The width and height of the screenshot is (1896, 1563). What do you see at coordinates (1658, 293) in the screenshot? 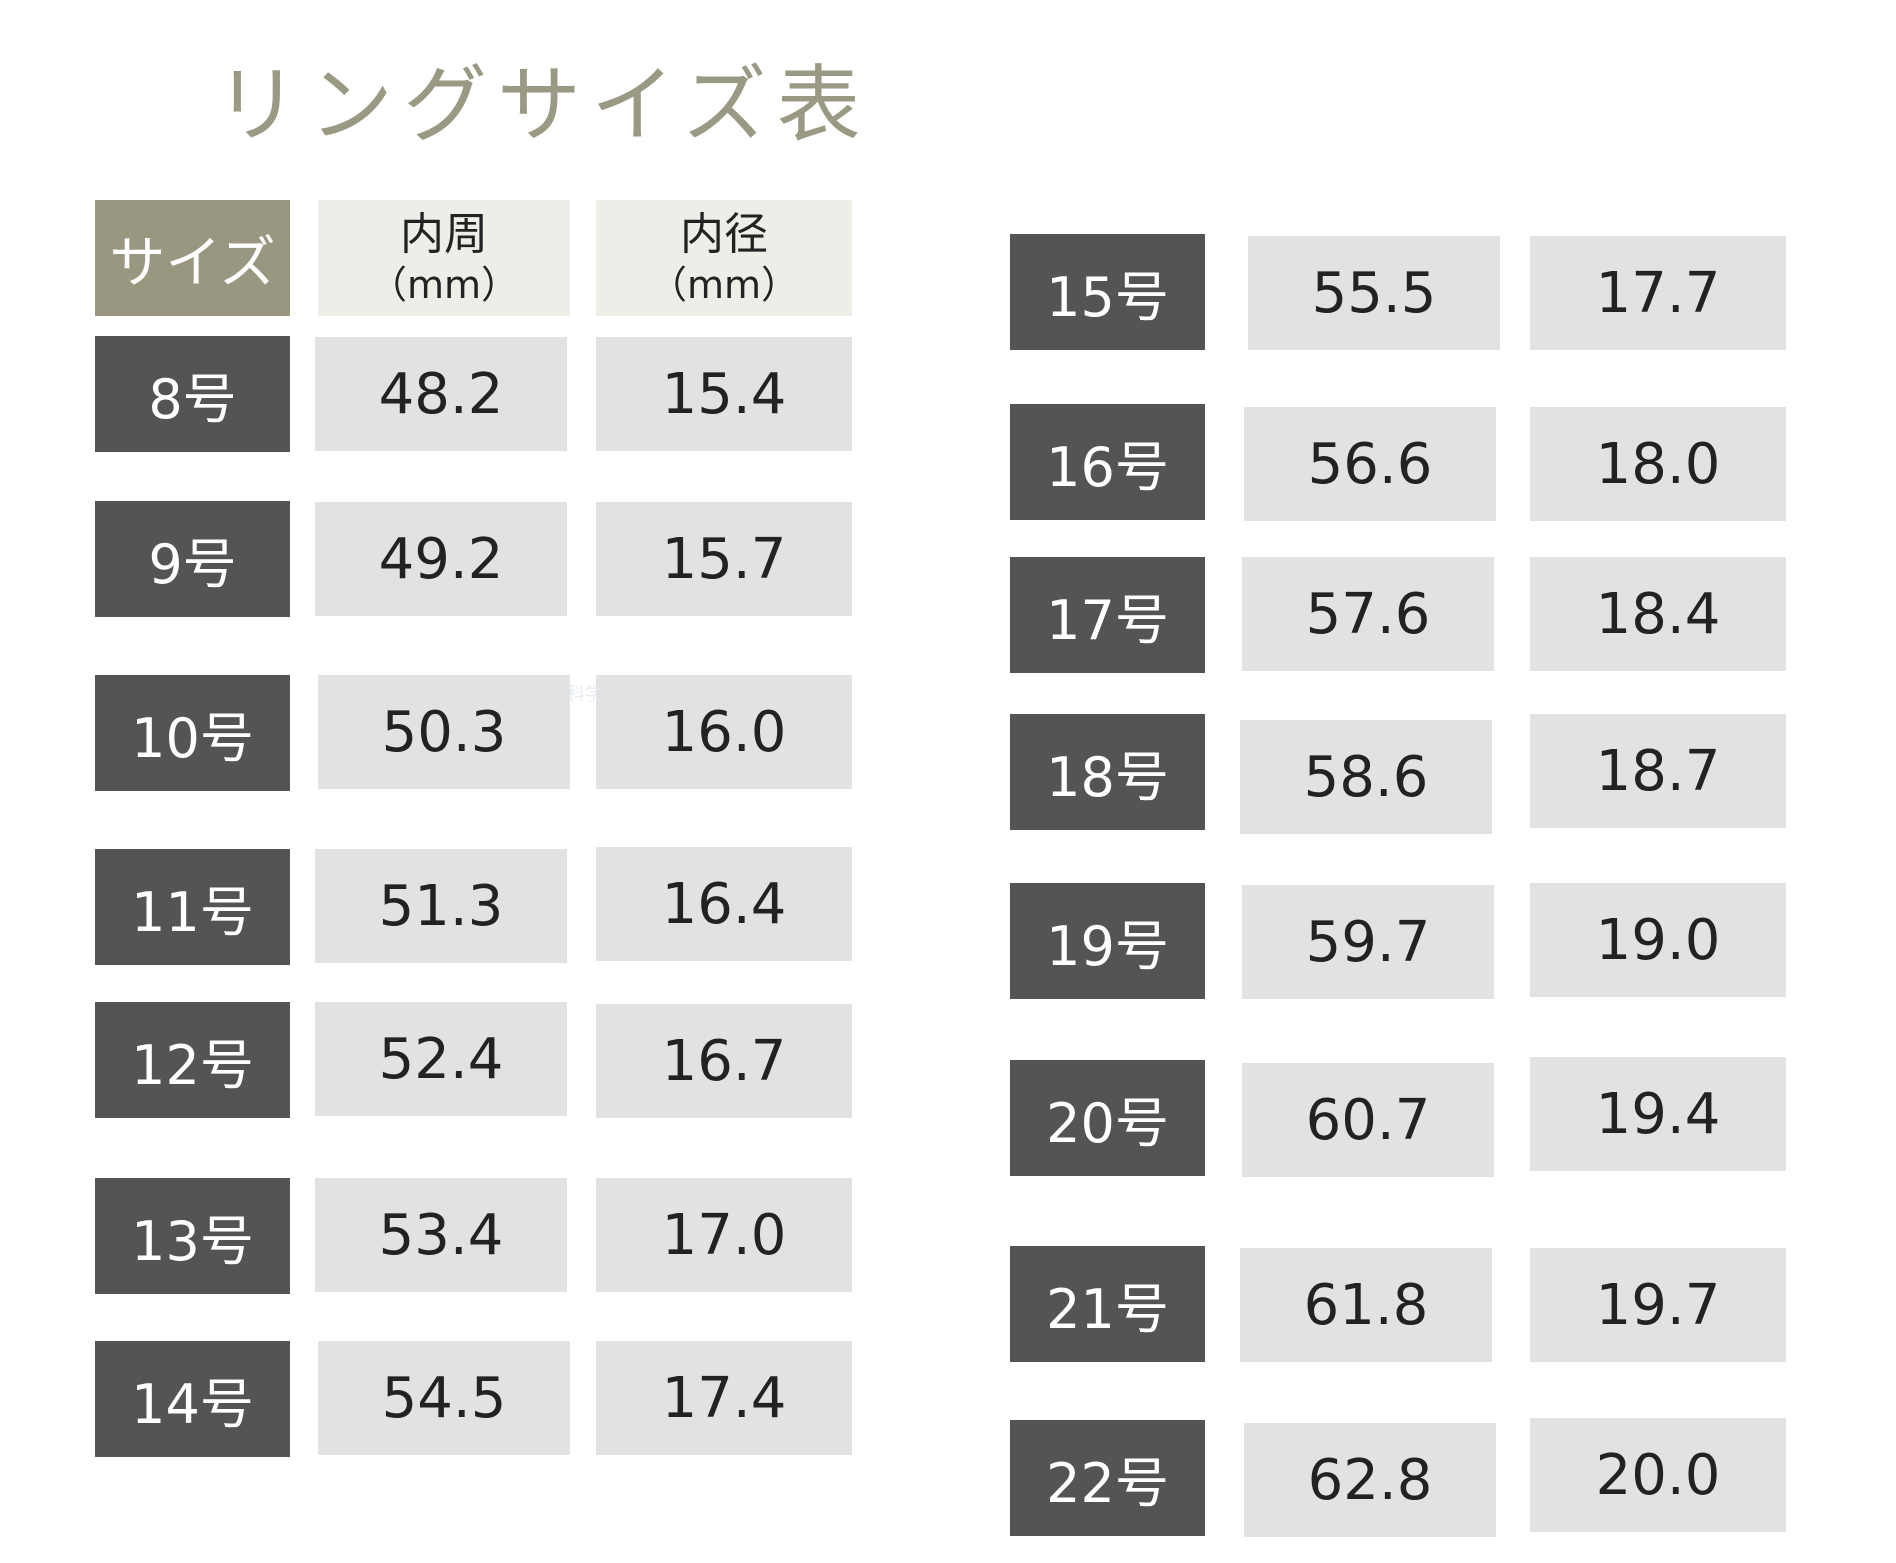
I see `diameter-cell: 17.7` at bounding box center [1658, 293].